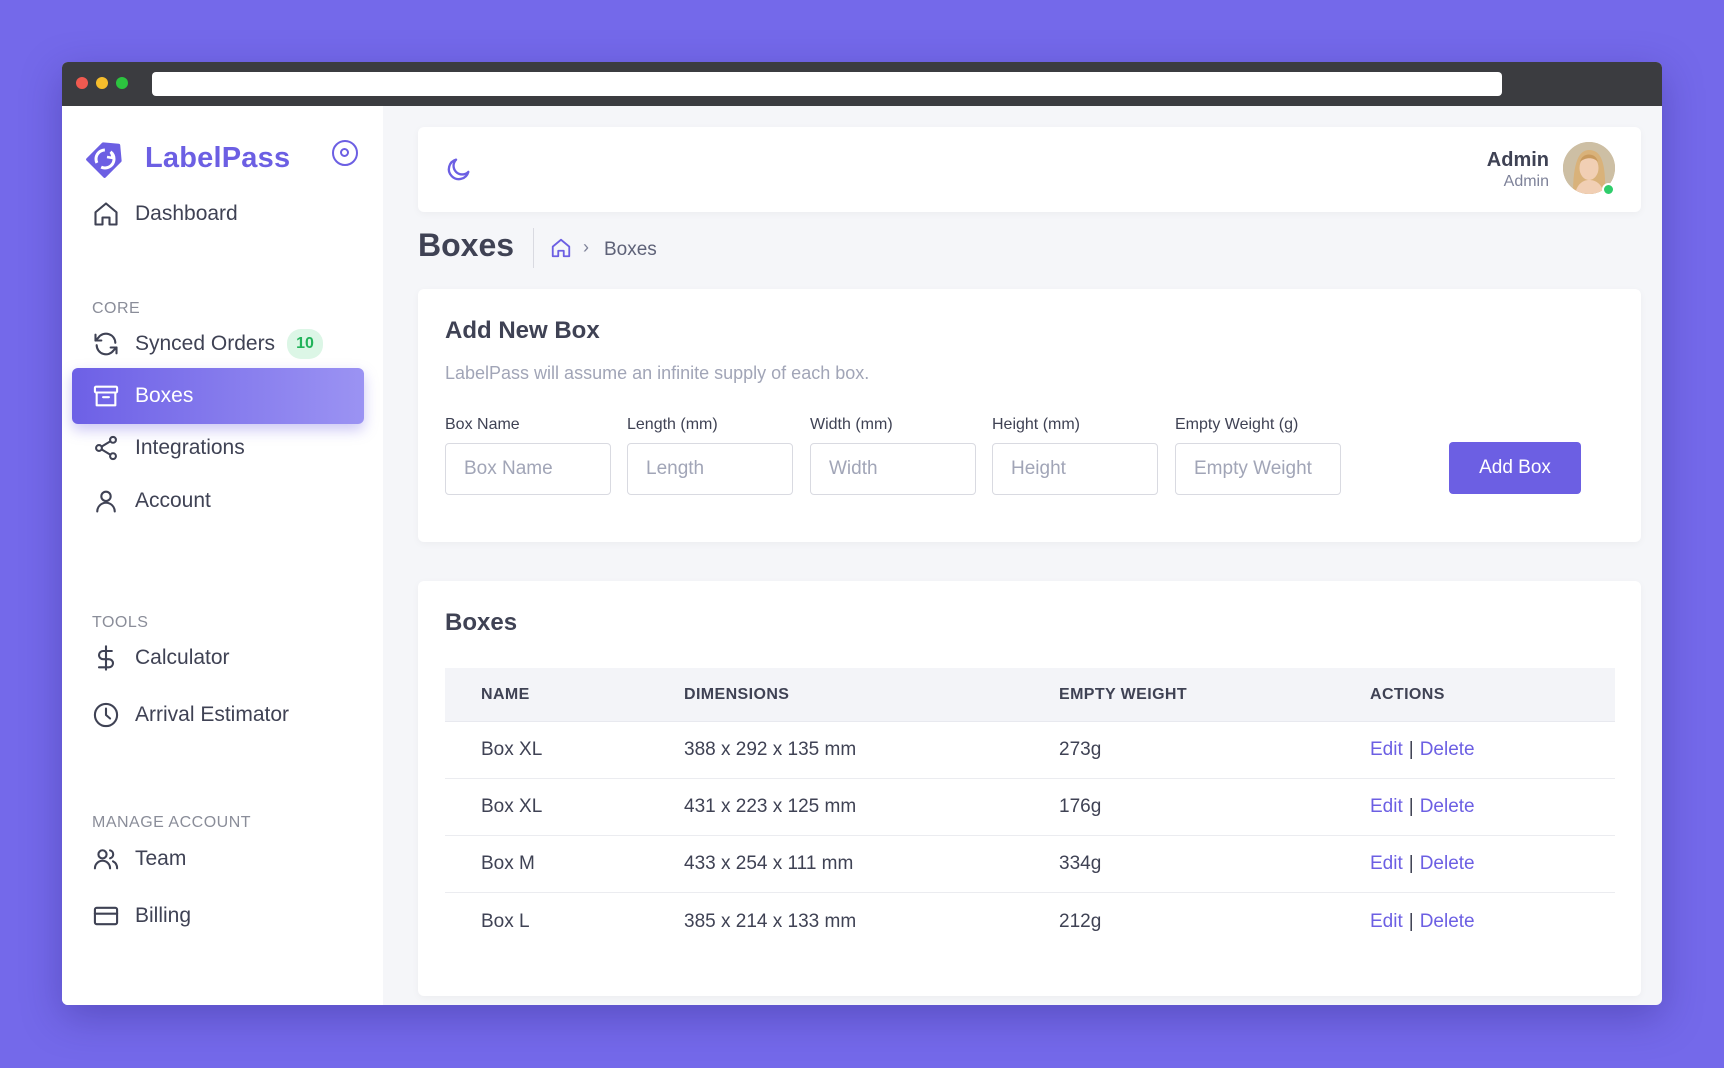 Image resolution: width=1724 pixels, height=1068 pixels. I want to click on maximize-window-button, so click(122, 83).